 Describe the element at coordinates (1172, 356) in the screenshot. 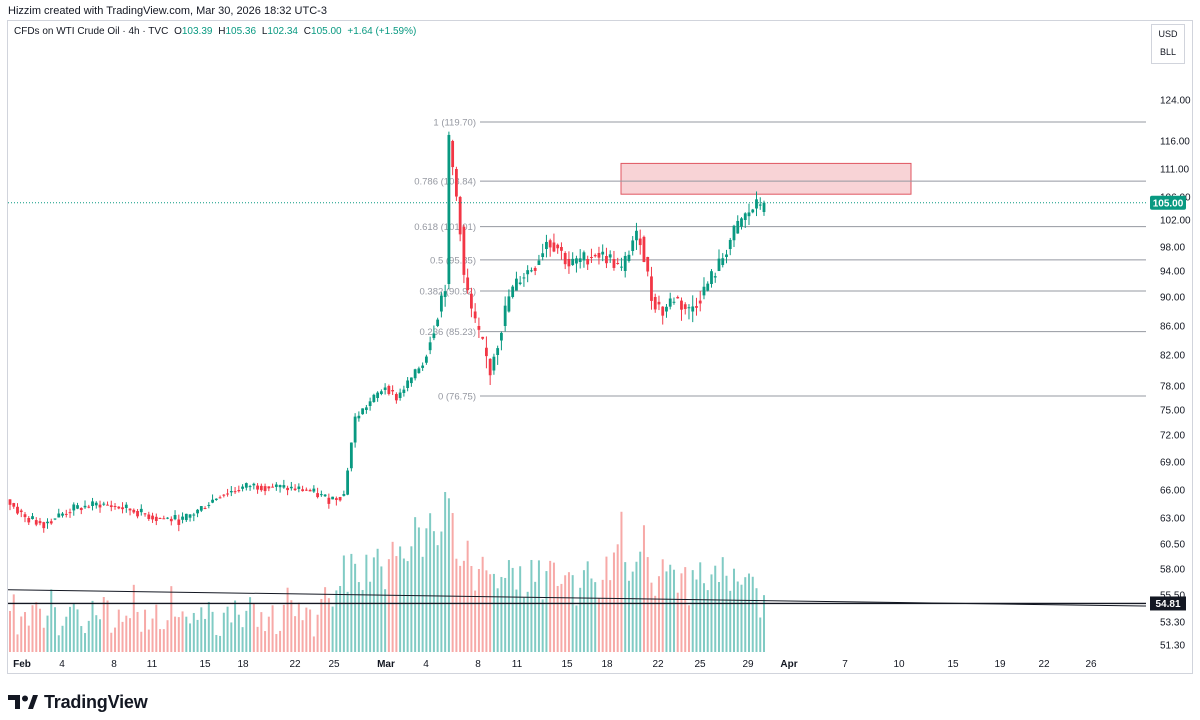

I see `y-tick-label: 82.00` at that location.